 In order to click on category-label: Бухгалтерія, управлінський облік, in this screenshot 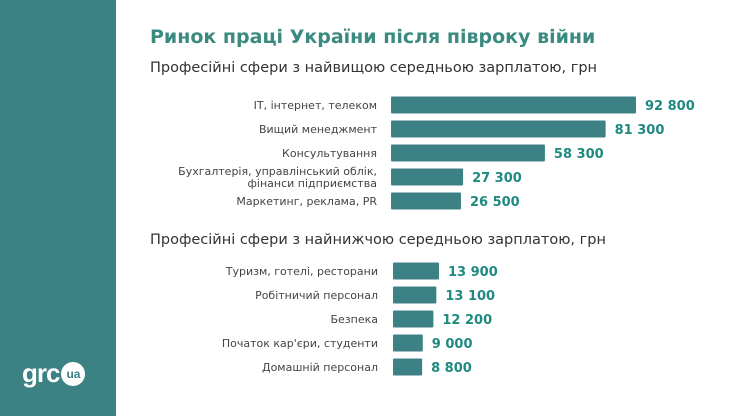, I will do `click(277, 171)`.